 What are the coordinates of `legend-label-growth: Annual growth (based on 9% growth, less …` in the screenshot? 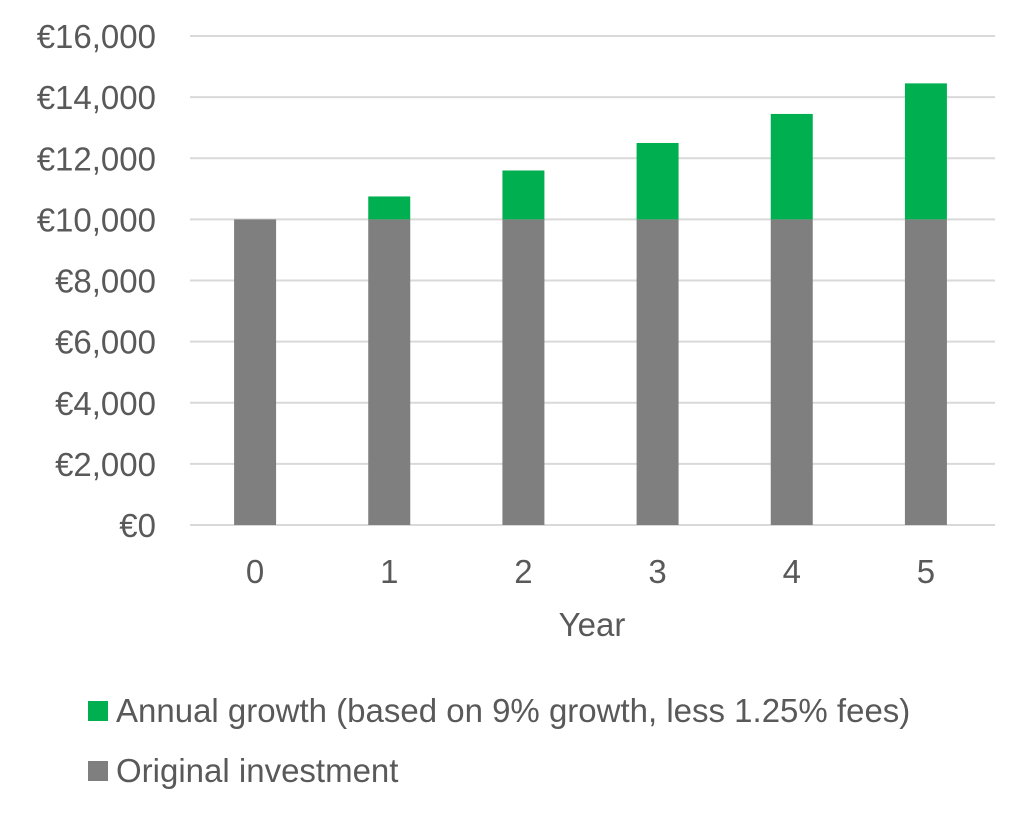 It's located at (513, 710).